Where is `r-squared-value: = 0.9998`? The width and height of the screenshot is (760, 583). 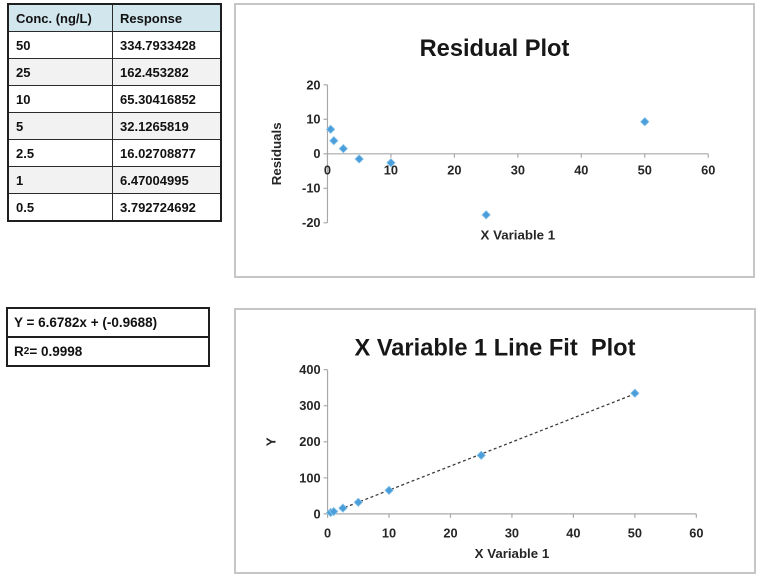
r-squared-value: = 0.9998 is located at coordinates (56, 351).